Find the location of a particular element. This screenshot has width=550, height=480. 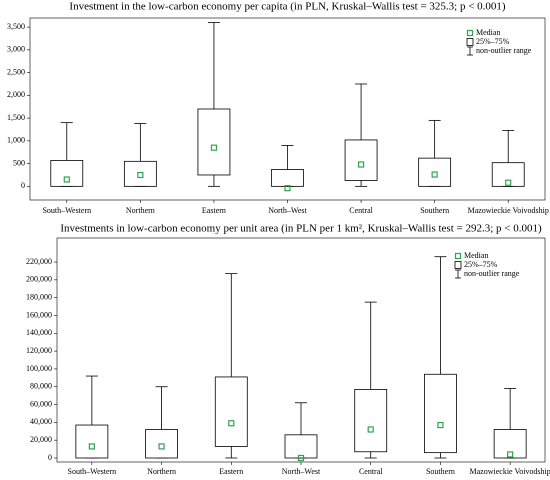

y-tick-label: 100,000 is located at coordinates (39, 368).